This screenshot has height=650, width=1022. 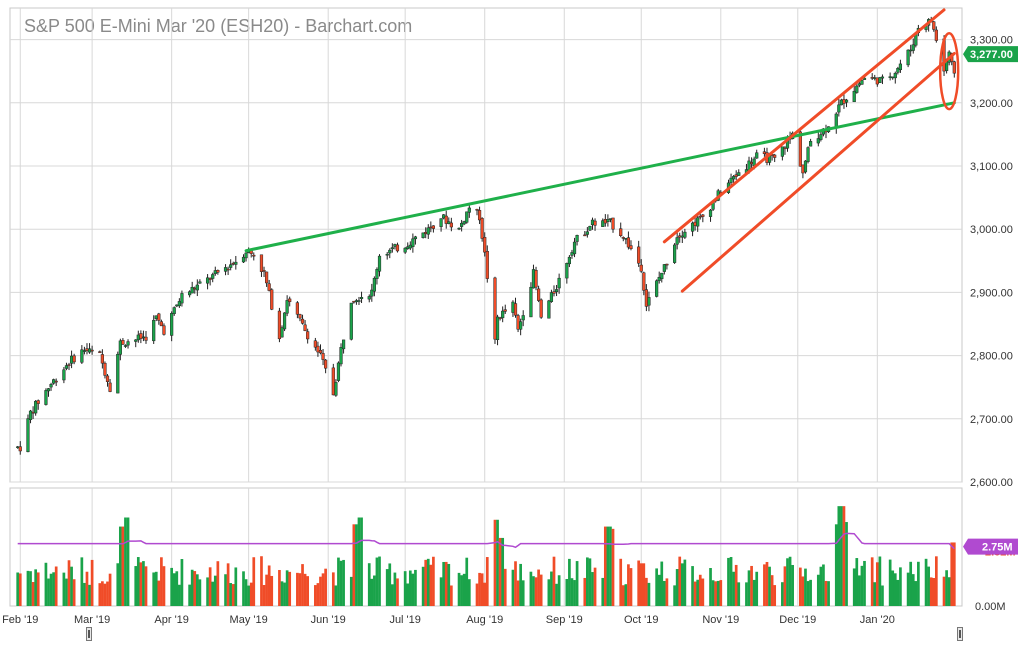 I want to click on price-tick-label: 3,200.00, so click(x=991, y=104).